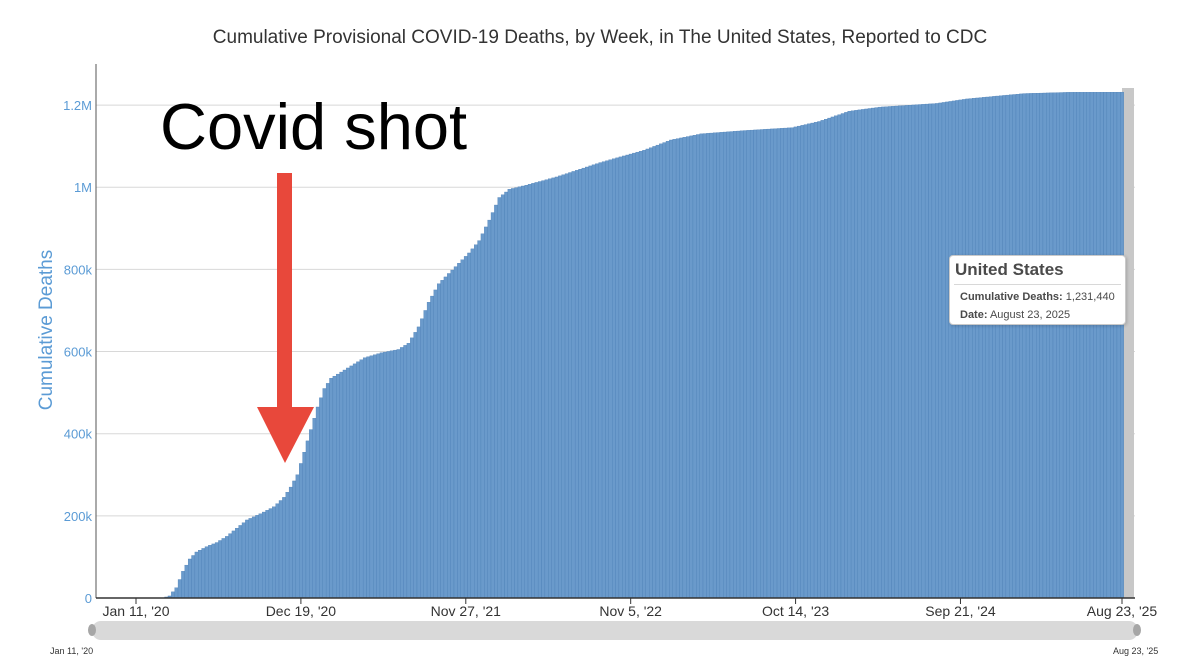  Describe the element at coordinates (615, 630) in the screenshot. I see `navigator-track` at that location.